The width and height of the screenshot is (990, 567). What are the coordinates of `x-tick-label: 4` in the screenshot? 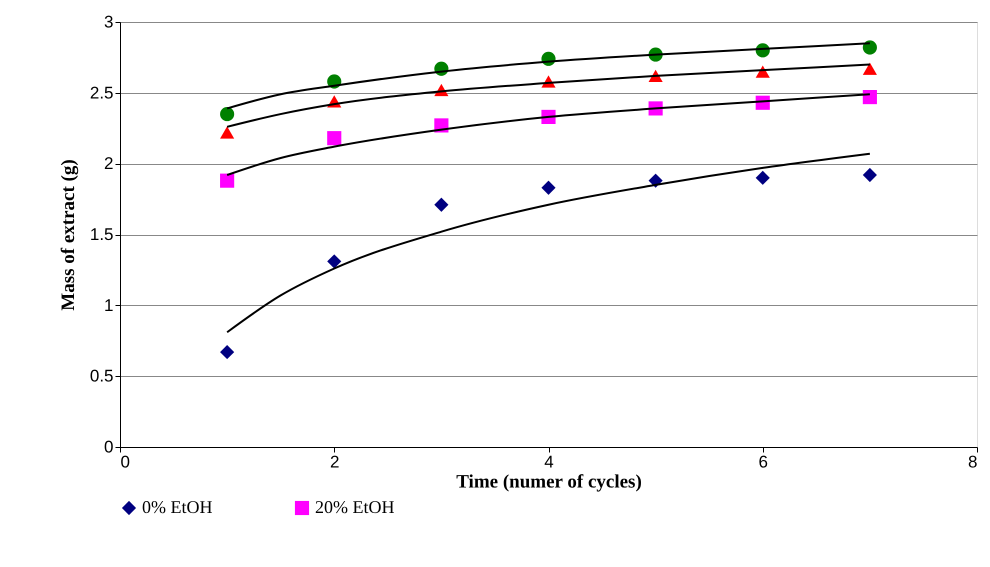 It's located at (549, 462).